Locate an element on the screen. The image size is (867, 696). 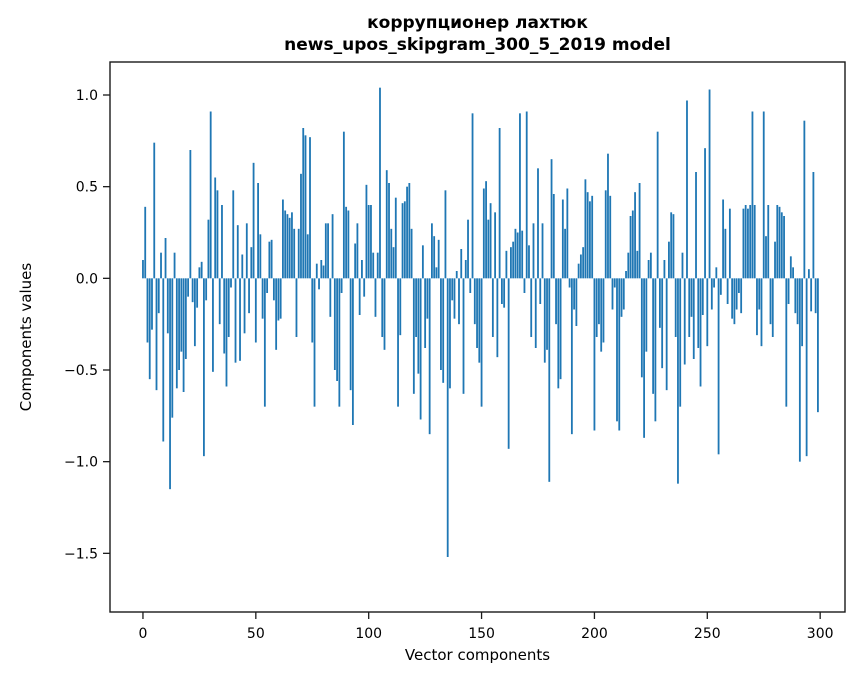
y-tick-label: −1.0 is located at coordinates (81, 463).